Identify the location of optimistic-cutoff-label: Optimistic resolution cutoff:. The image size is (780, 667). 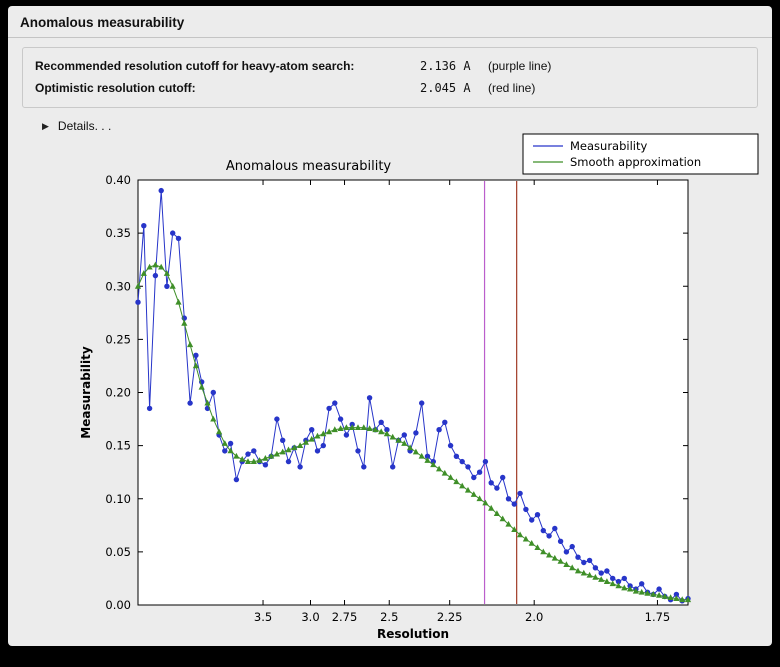
(115, 88).